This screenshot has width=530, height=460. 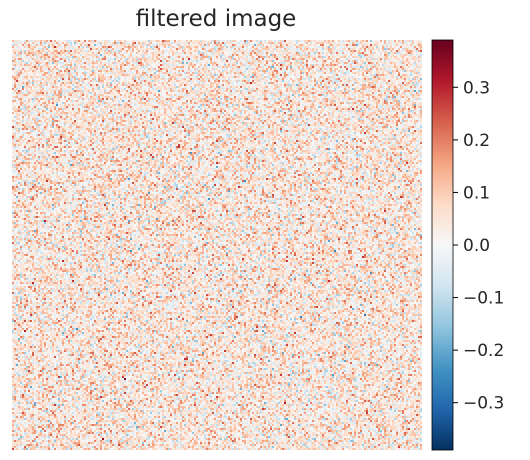 I want to click on colorbar-tick-label: −0.3, so click(x=483, y=404).